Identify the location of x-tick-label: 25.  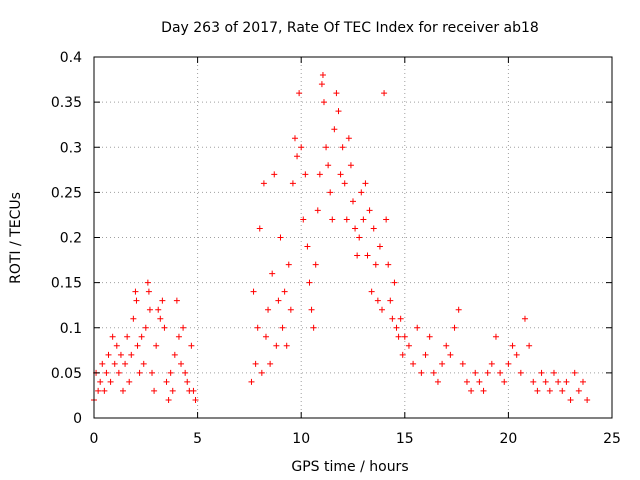
(612, 439).